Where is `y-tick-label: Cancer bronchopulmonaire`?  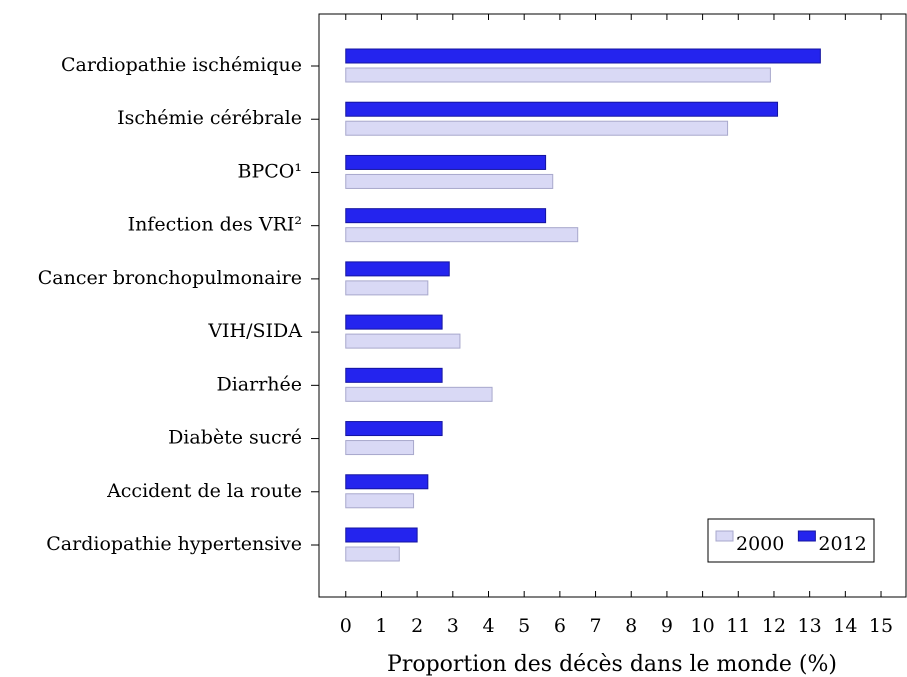
y-tick-label: Cancer bronchopulmonaire is located at coordinates (170, 278).